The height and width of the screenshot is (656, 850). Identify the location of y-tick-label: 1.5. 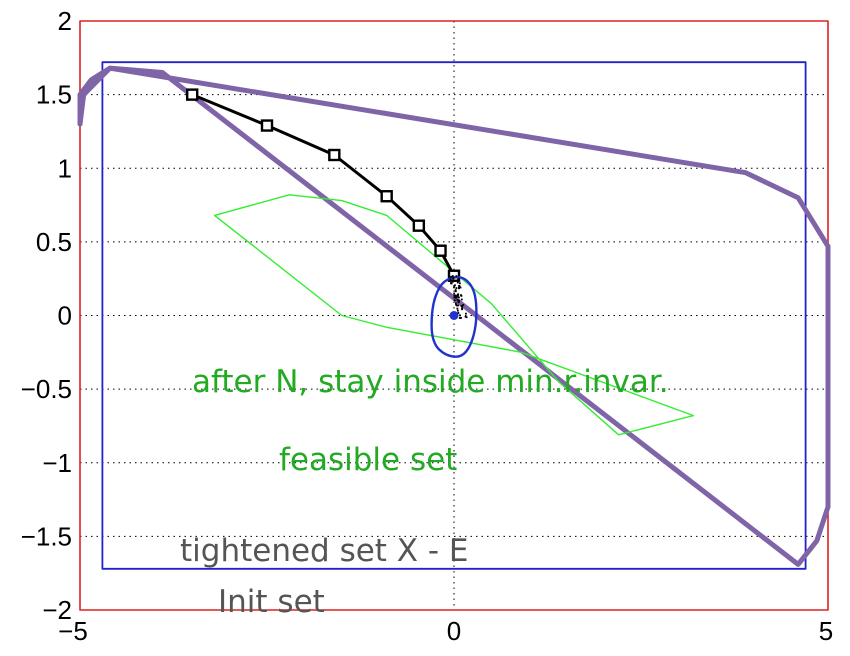
(54, 95).